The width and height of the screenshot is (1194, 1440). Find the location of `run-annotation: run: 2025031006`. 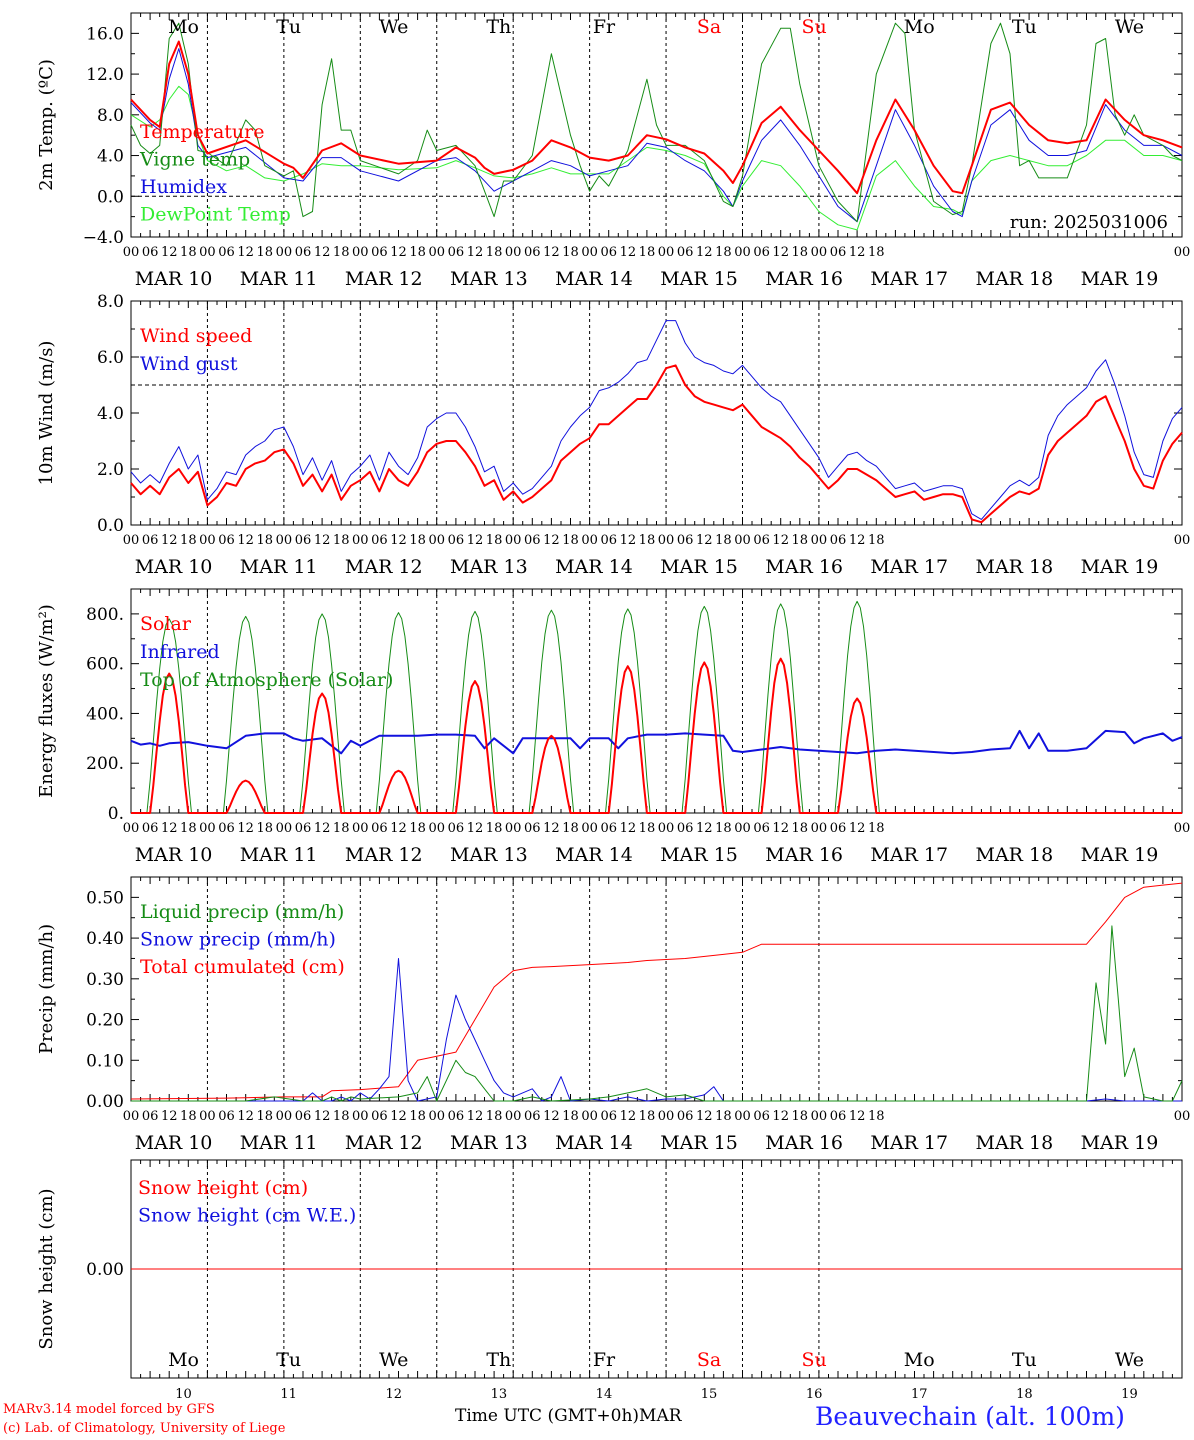

run-annotation: run: 2025031006 is located at coordinates (1089, 222).